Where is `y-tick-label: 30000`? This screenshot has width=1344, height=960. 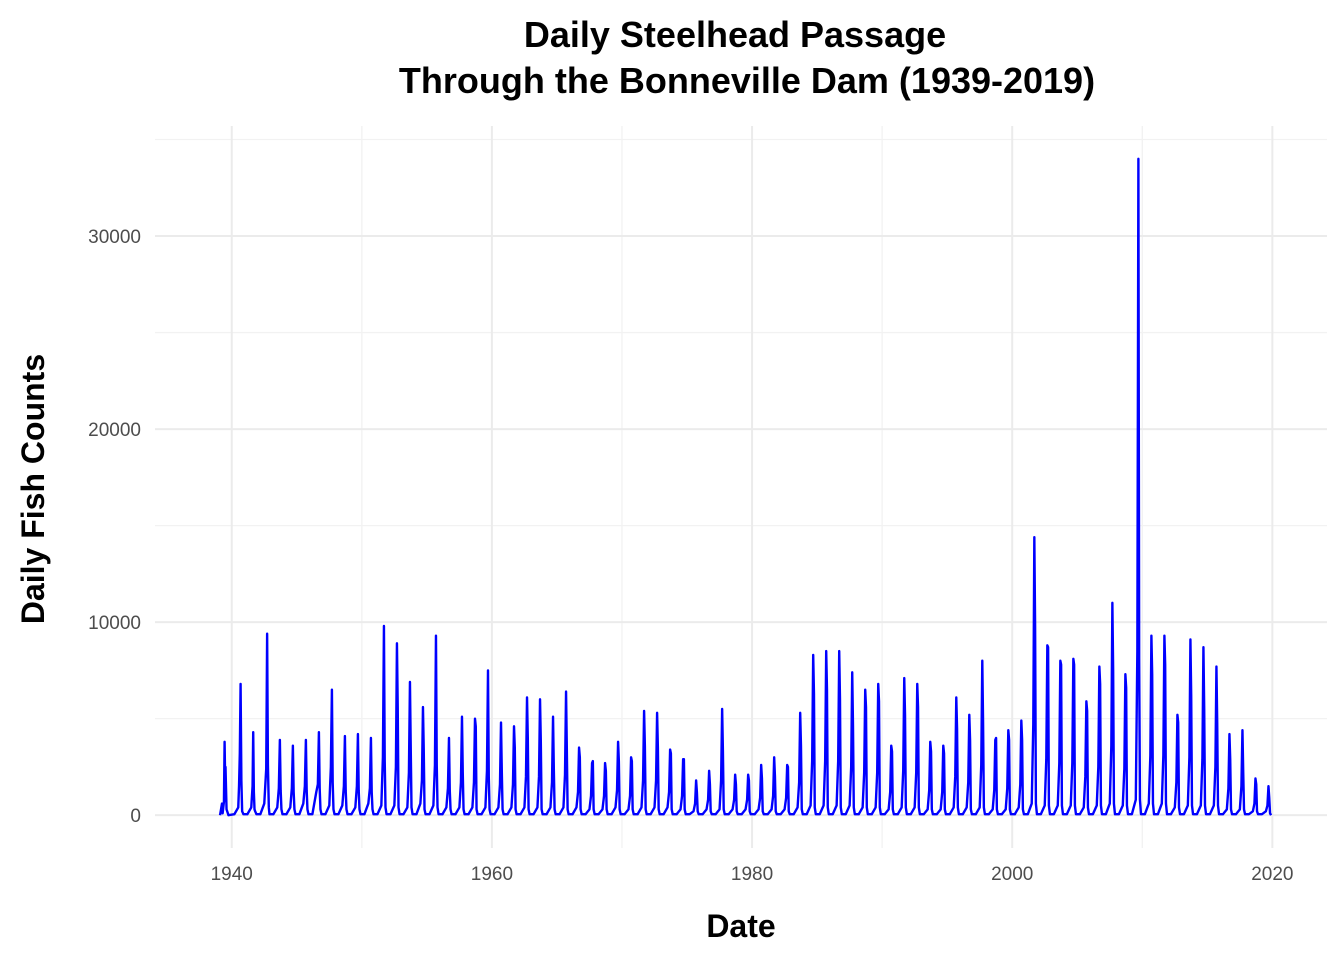 y-tick-label: 30000 is located at coordinates (114, 237).